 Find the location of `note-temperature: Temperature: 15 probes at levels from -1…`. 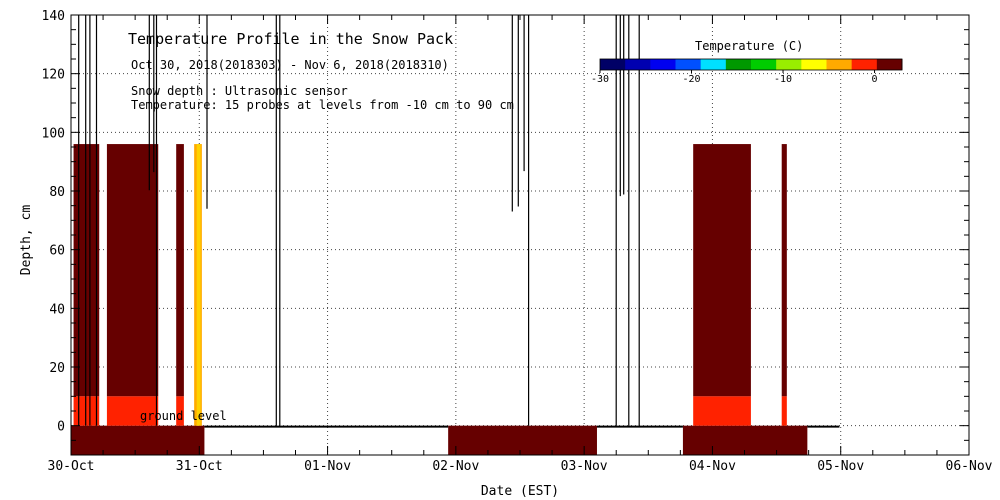

note-temperature: Temperature: 15 probes at levels from -1… is located at coordinates (322, 105).